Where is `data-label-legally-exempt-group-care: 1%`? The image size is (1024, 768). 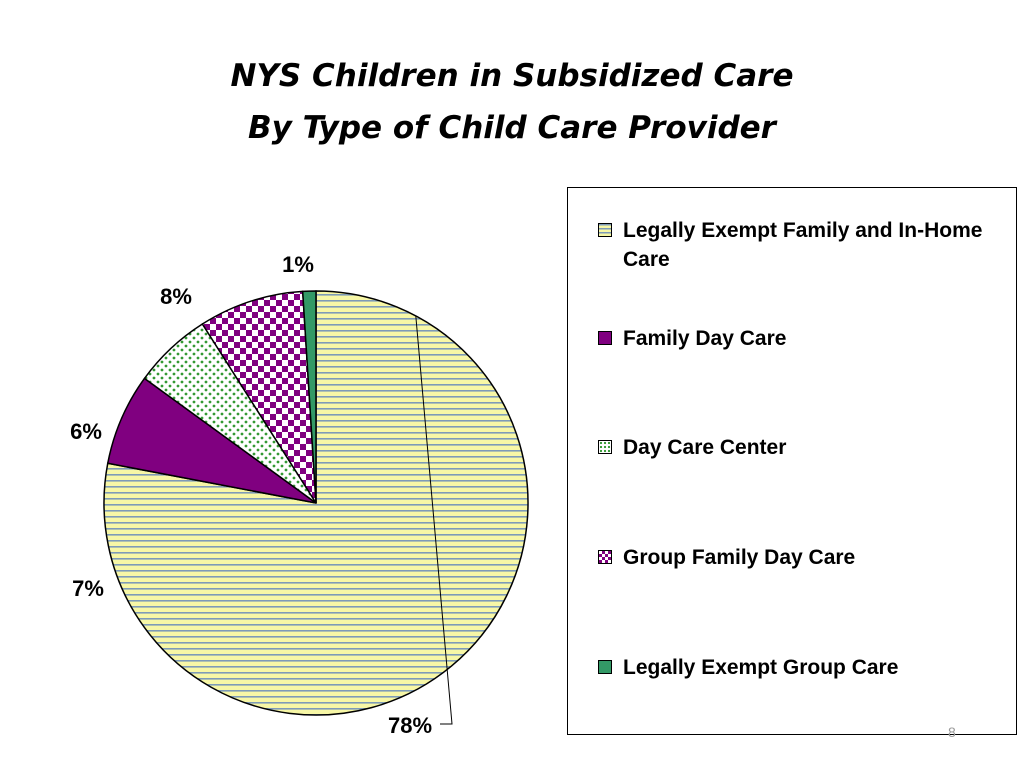
data-label-legally-exempt-group-care: 1% is located at coordinates (298, 264).